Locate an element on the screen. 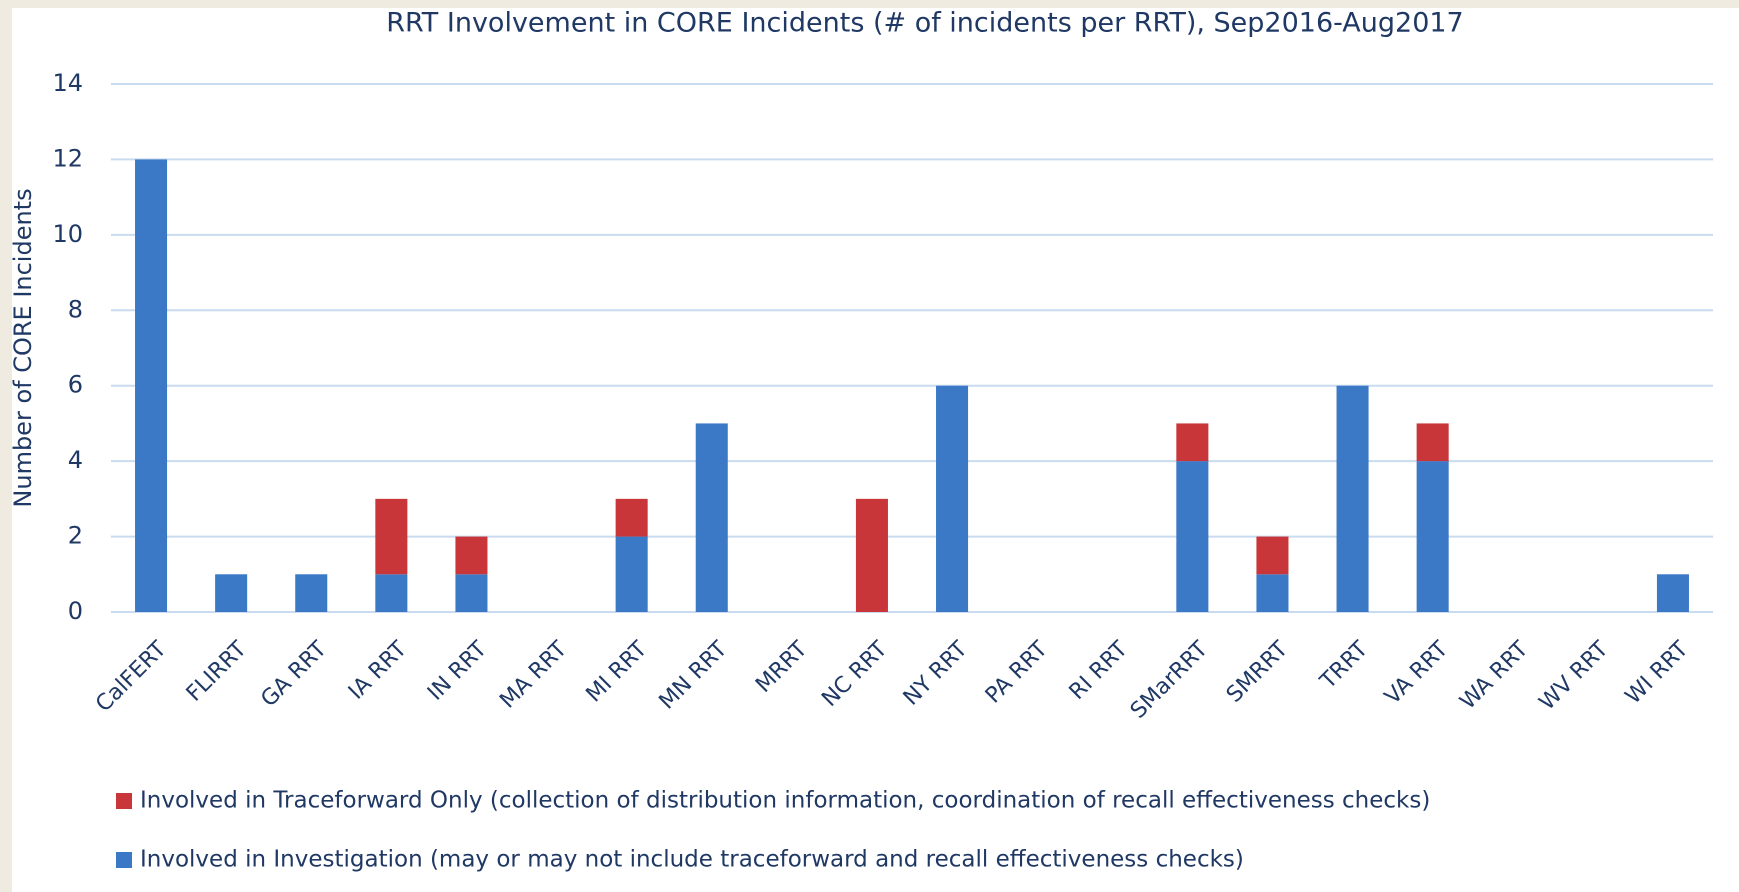 This screenshot has width=1739, height=892. y-tick-label: 0 is located at coordinates (75, 611).